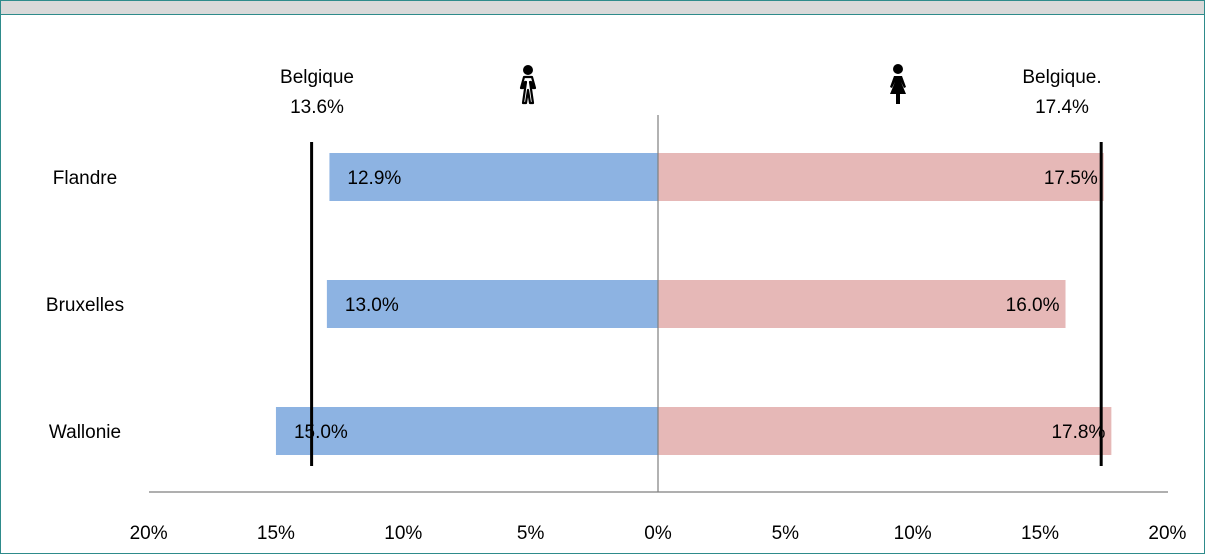 The image size is (1205, 554). I want to click on reference-value-label: 17.4%, so click(1062, 107).